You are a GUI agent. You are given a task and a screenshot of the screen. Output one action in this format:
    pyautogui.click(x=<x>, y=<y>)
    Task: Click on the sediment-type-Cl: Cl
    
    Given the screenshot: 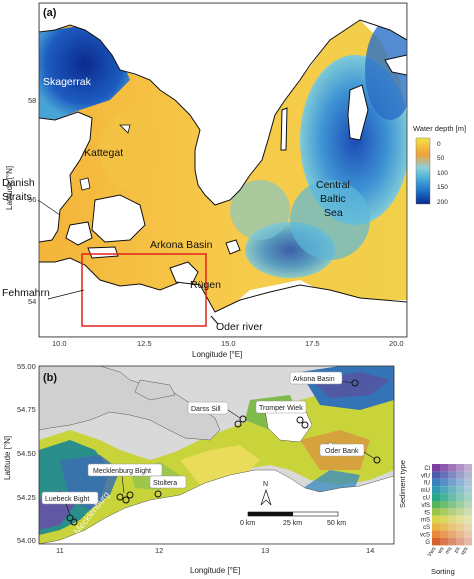 What is the action you would take?
    pyautogui.click(x=427, y=469)
    